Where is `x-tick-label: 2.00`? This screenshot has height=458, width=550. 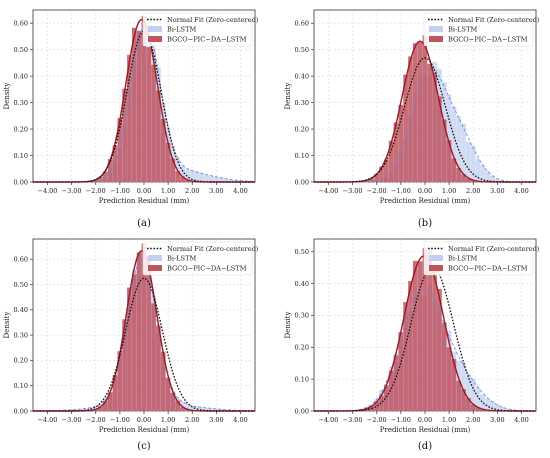 x-tick-label: 2.00 is located at coordinates (473, 191).